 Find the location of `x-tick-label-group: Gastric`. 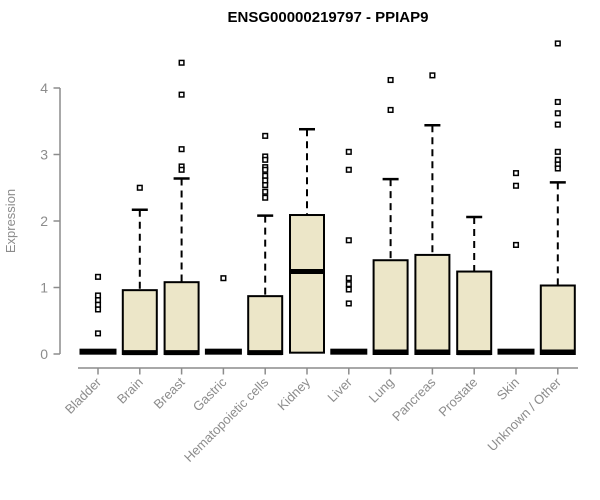

x-tick-label-group: Gastric is located at coordinates (210, 394).